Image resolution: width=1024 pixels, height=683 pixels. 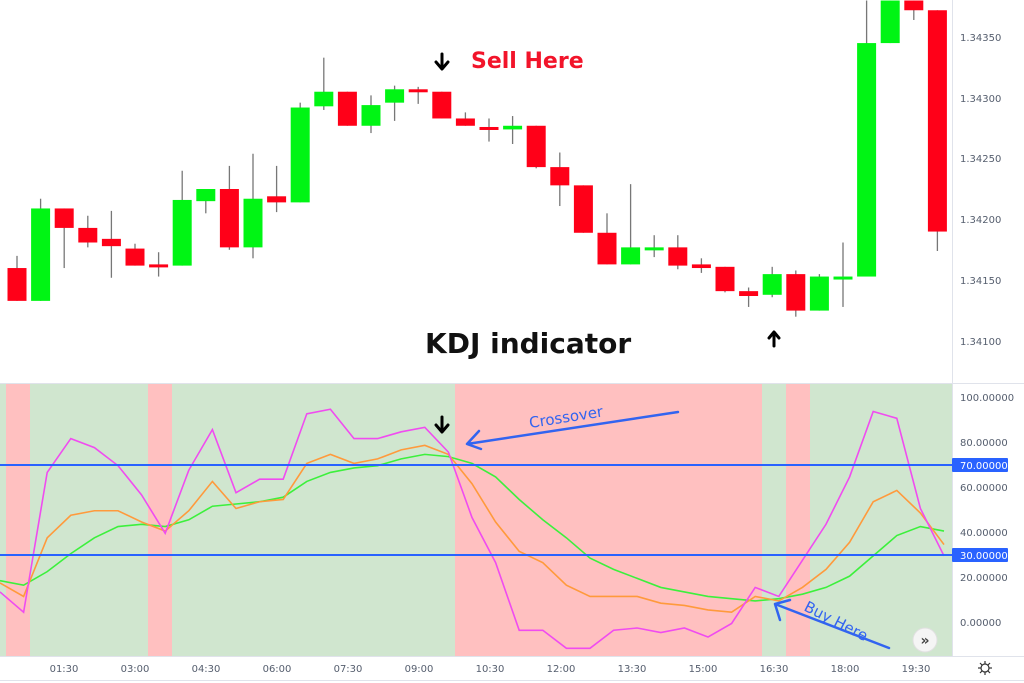 I want to click on time-tick: 12:00, so click(x=561, y=669).